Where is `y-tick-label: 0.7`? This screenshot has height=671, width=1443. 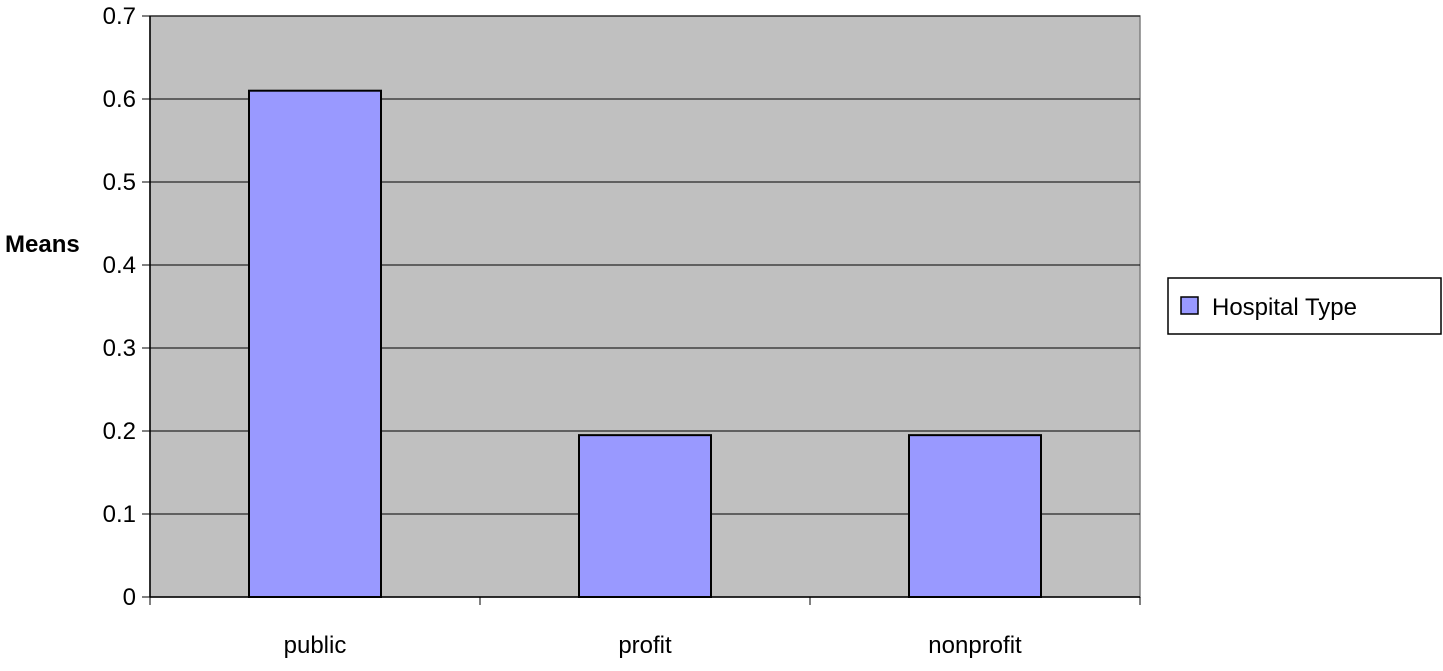
y-tick-label: 0.7 is located at coordinates (119, 16).